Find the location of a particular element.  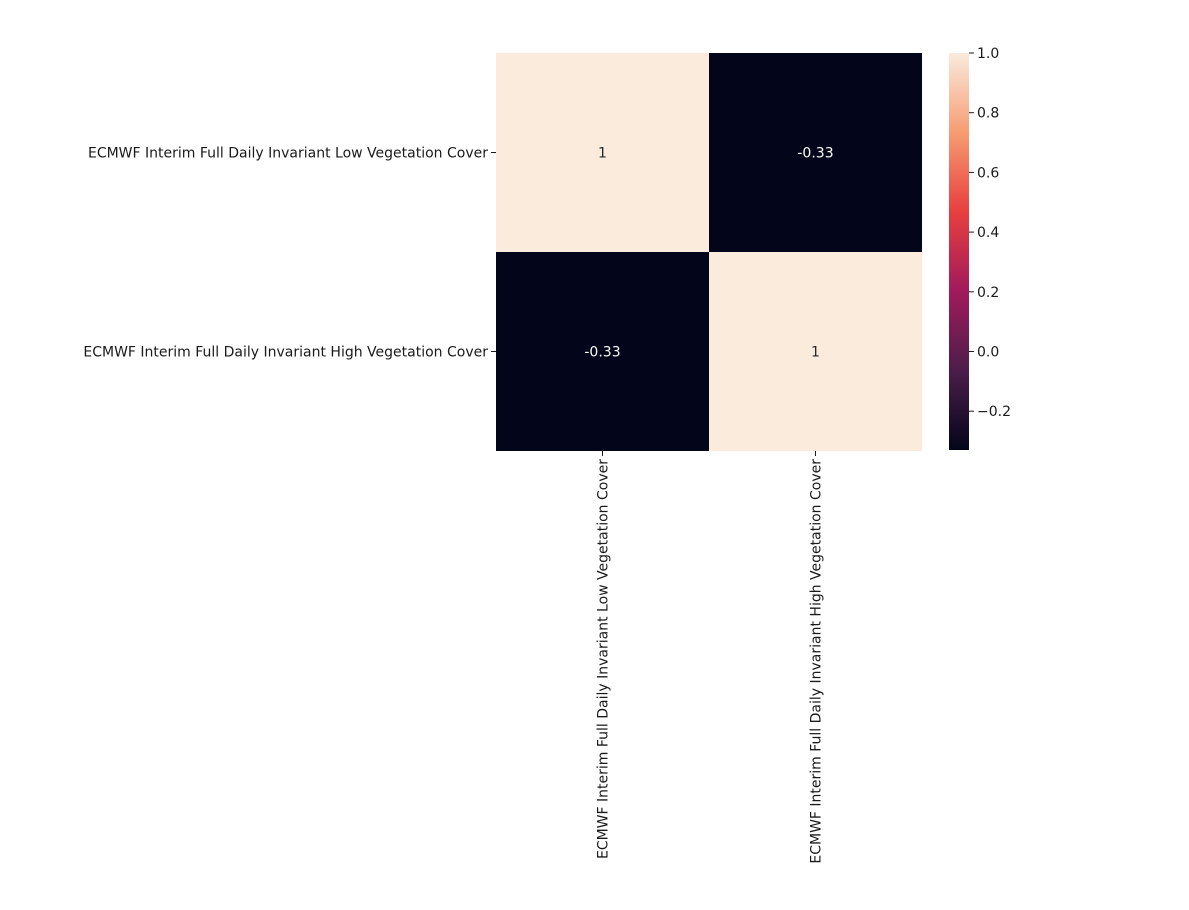

colorbar: 1.0 0.8 0.6 0.4 0.2 0.0 −0.2 is located at coordinates (980, 248).